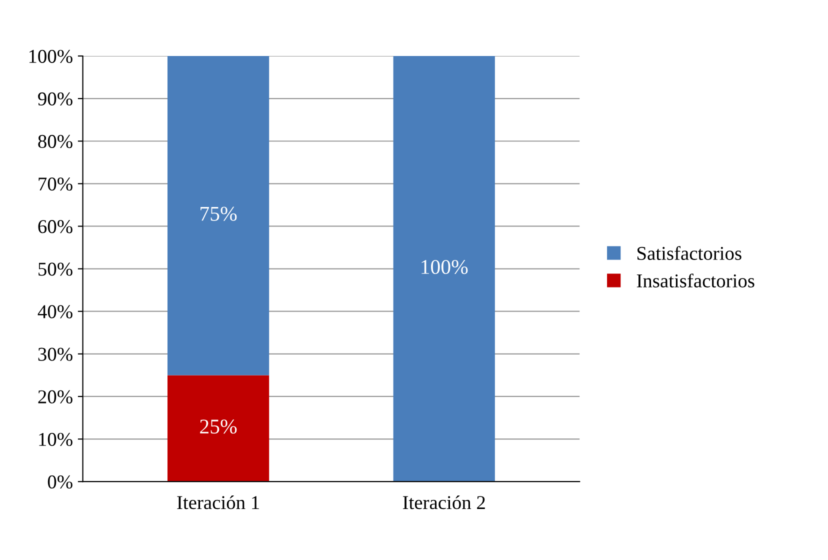  What do you see at coordinates (55, 99) in the screenshot?
I see `y-tick-label: 90%` at bounding box center [55, 99].